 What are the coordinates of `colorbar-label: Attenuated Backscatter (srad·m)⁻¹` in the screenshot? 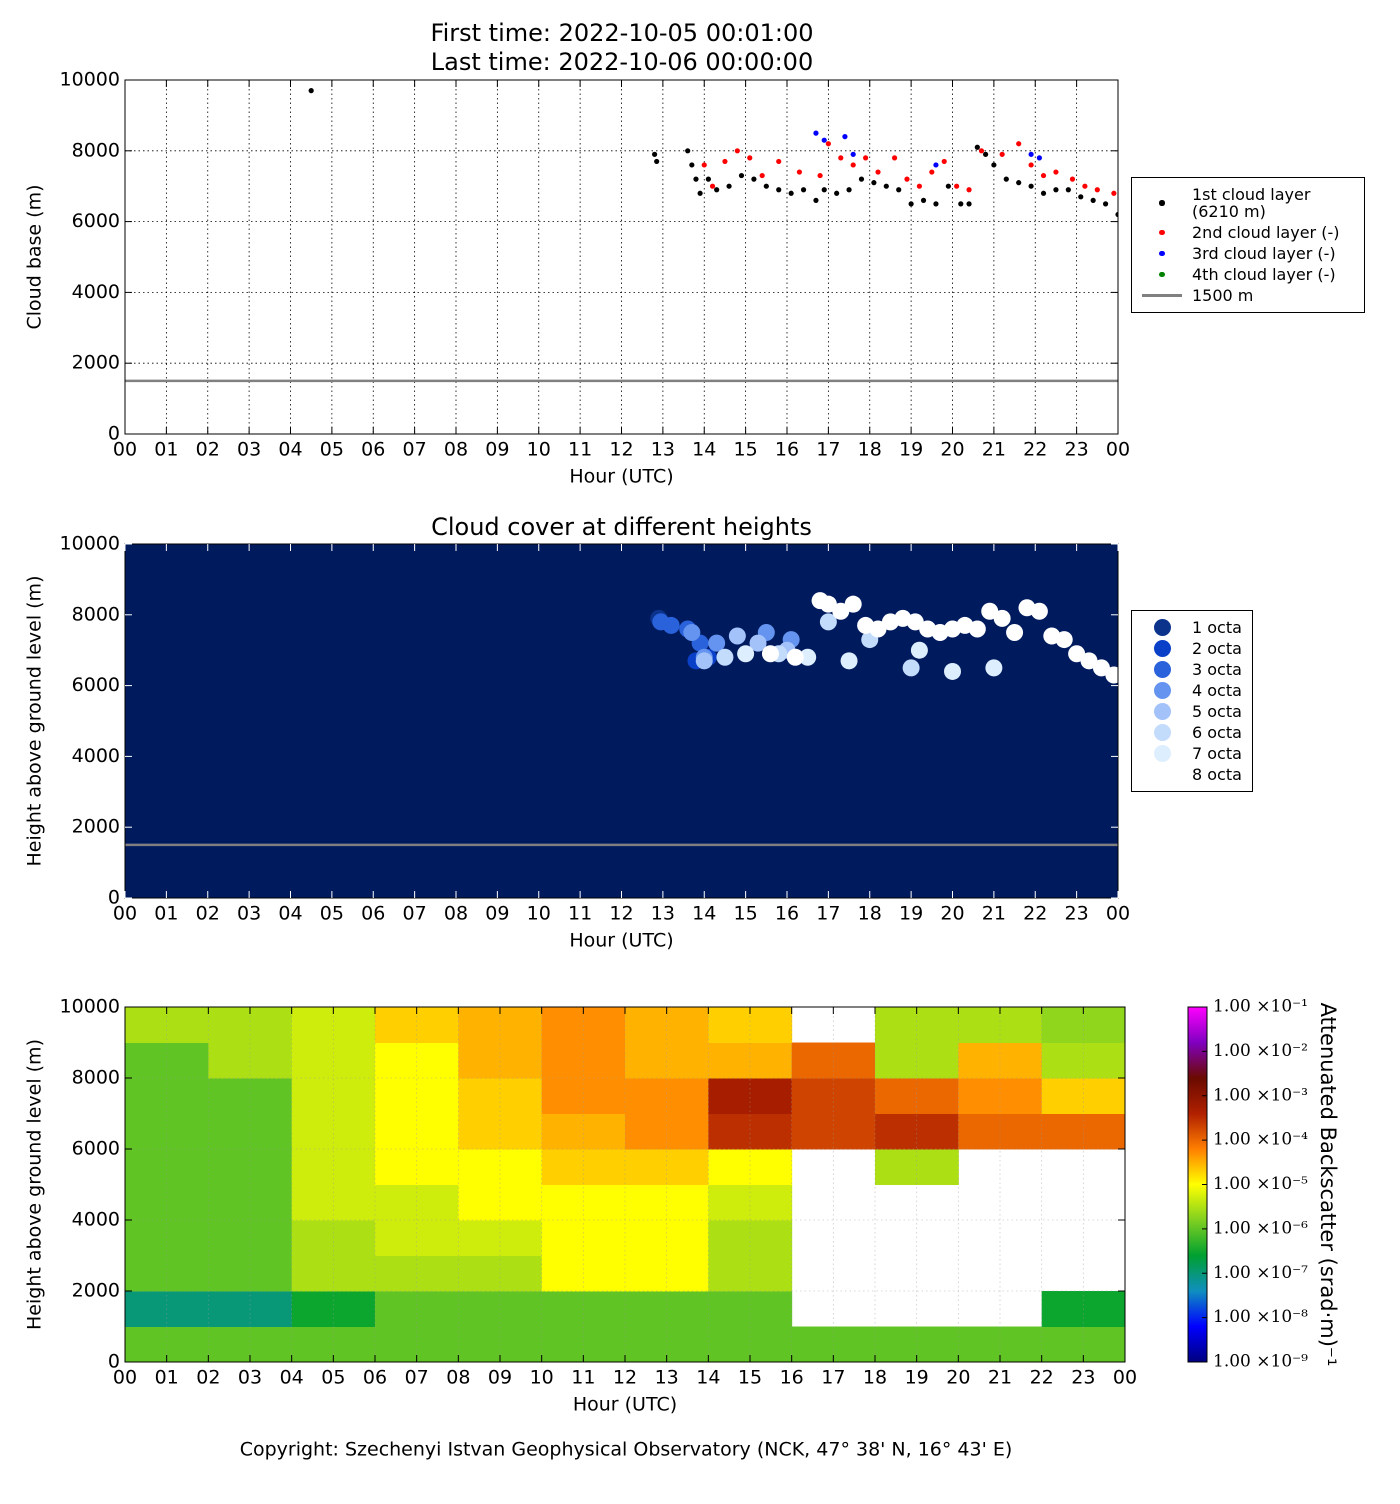 It's located at (1328, 1185).